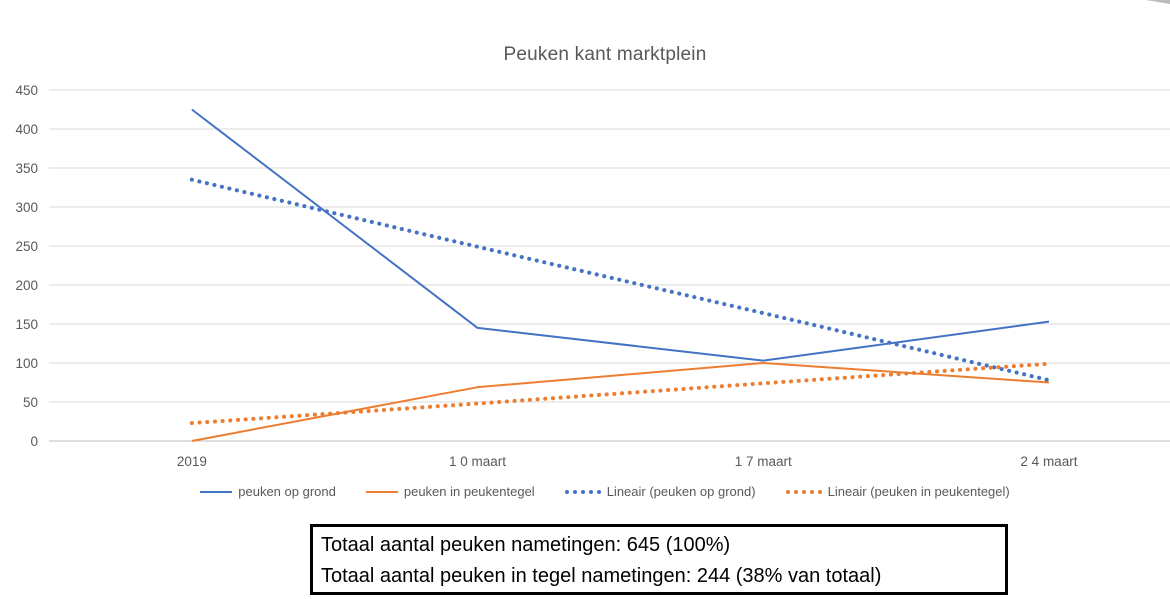 Image resolution: width=1170 pixels, height=599 pixels. Describe the element at coordinates (620, 393) in the screenshot. I see `series-line-lineair-peuken-in-peukentegel` at that location.